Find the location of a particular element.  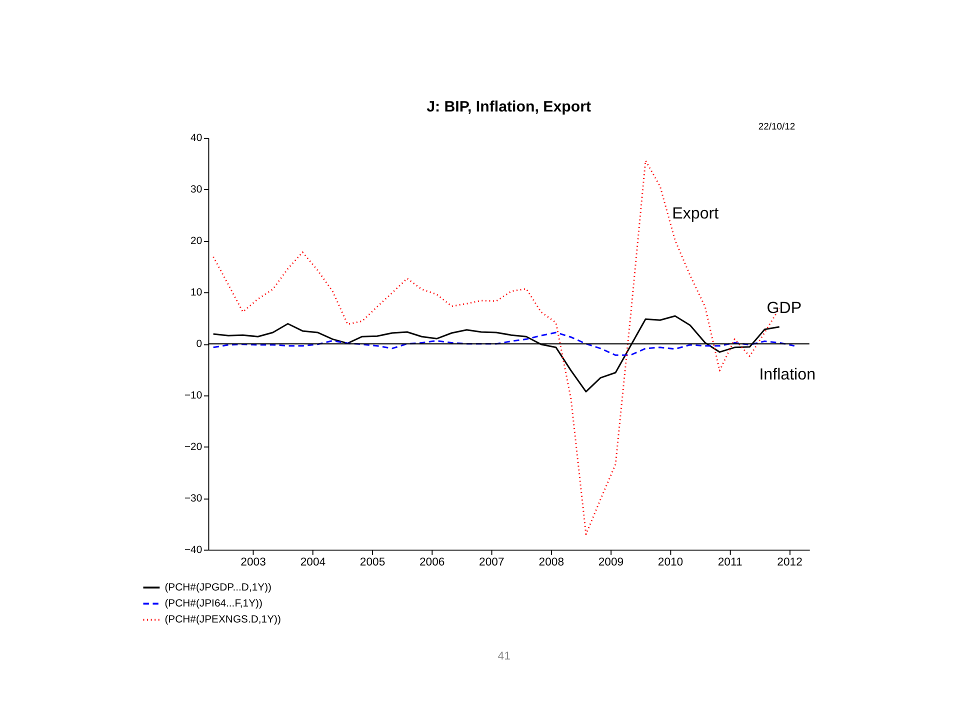

x-tick-label: 2003 is located at coordinates (253, 562).